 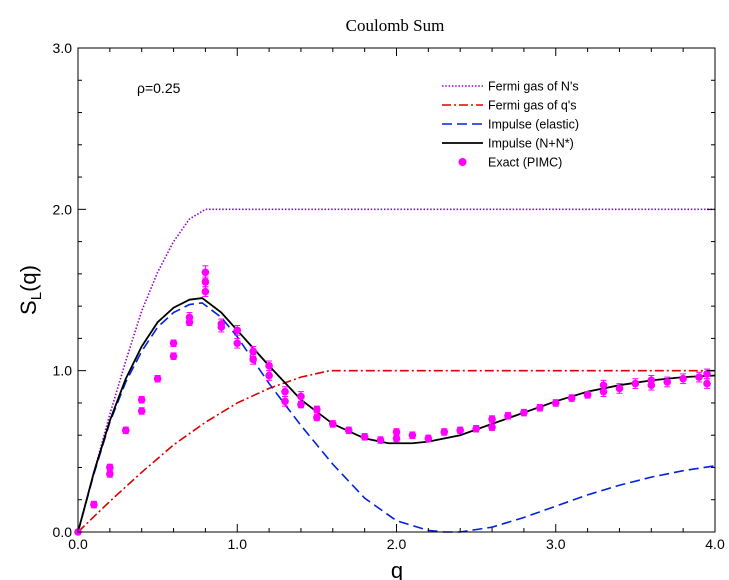 I want to click on y-axis-label-subscript: L, so click(x=36, y=296).